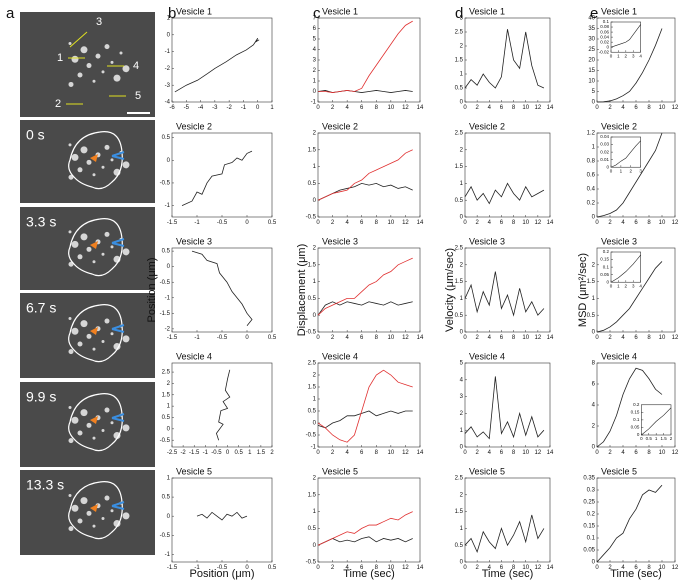  Describe the element at coordinates (99, 22) in the screenshot. I see `spot-label: 3` at that location.